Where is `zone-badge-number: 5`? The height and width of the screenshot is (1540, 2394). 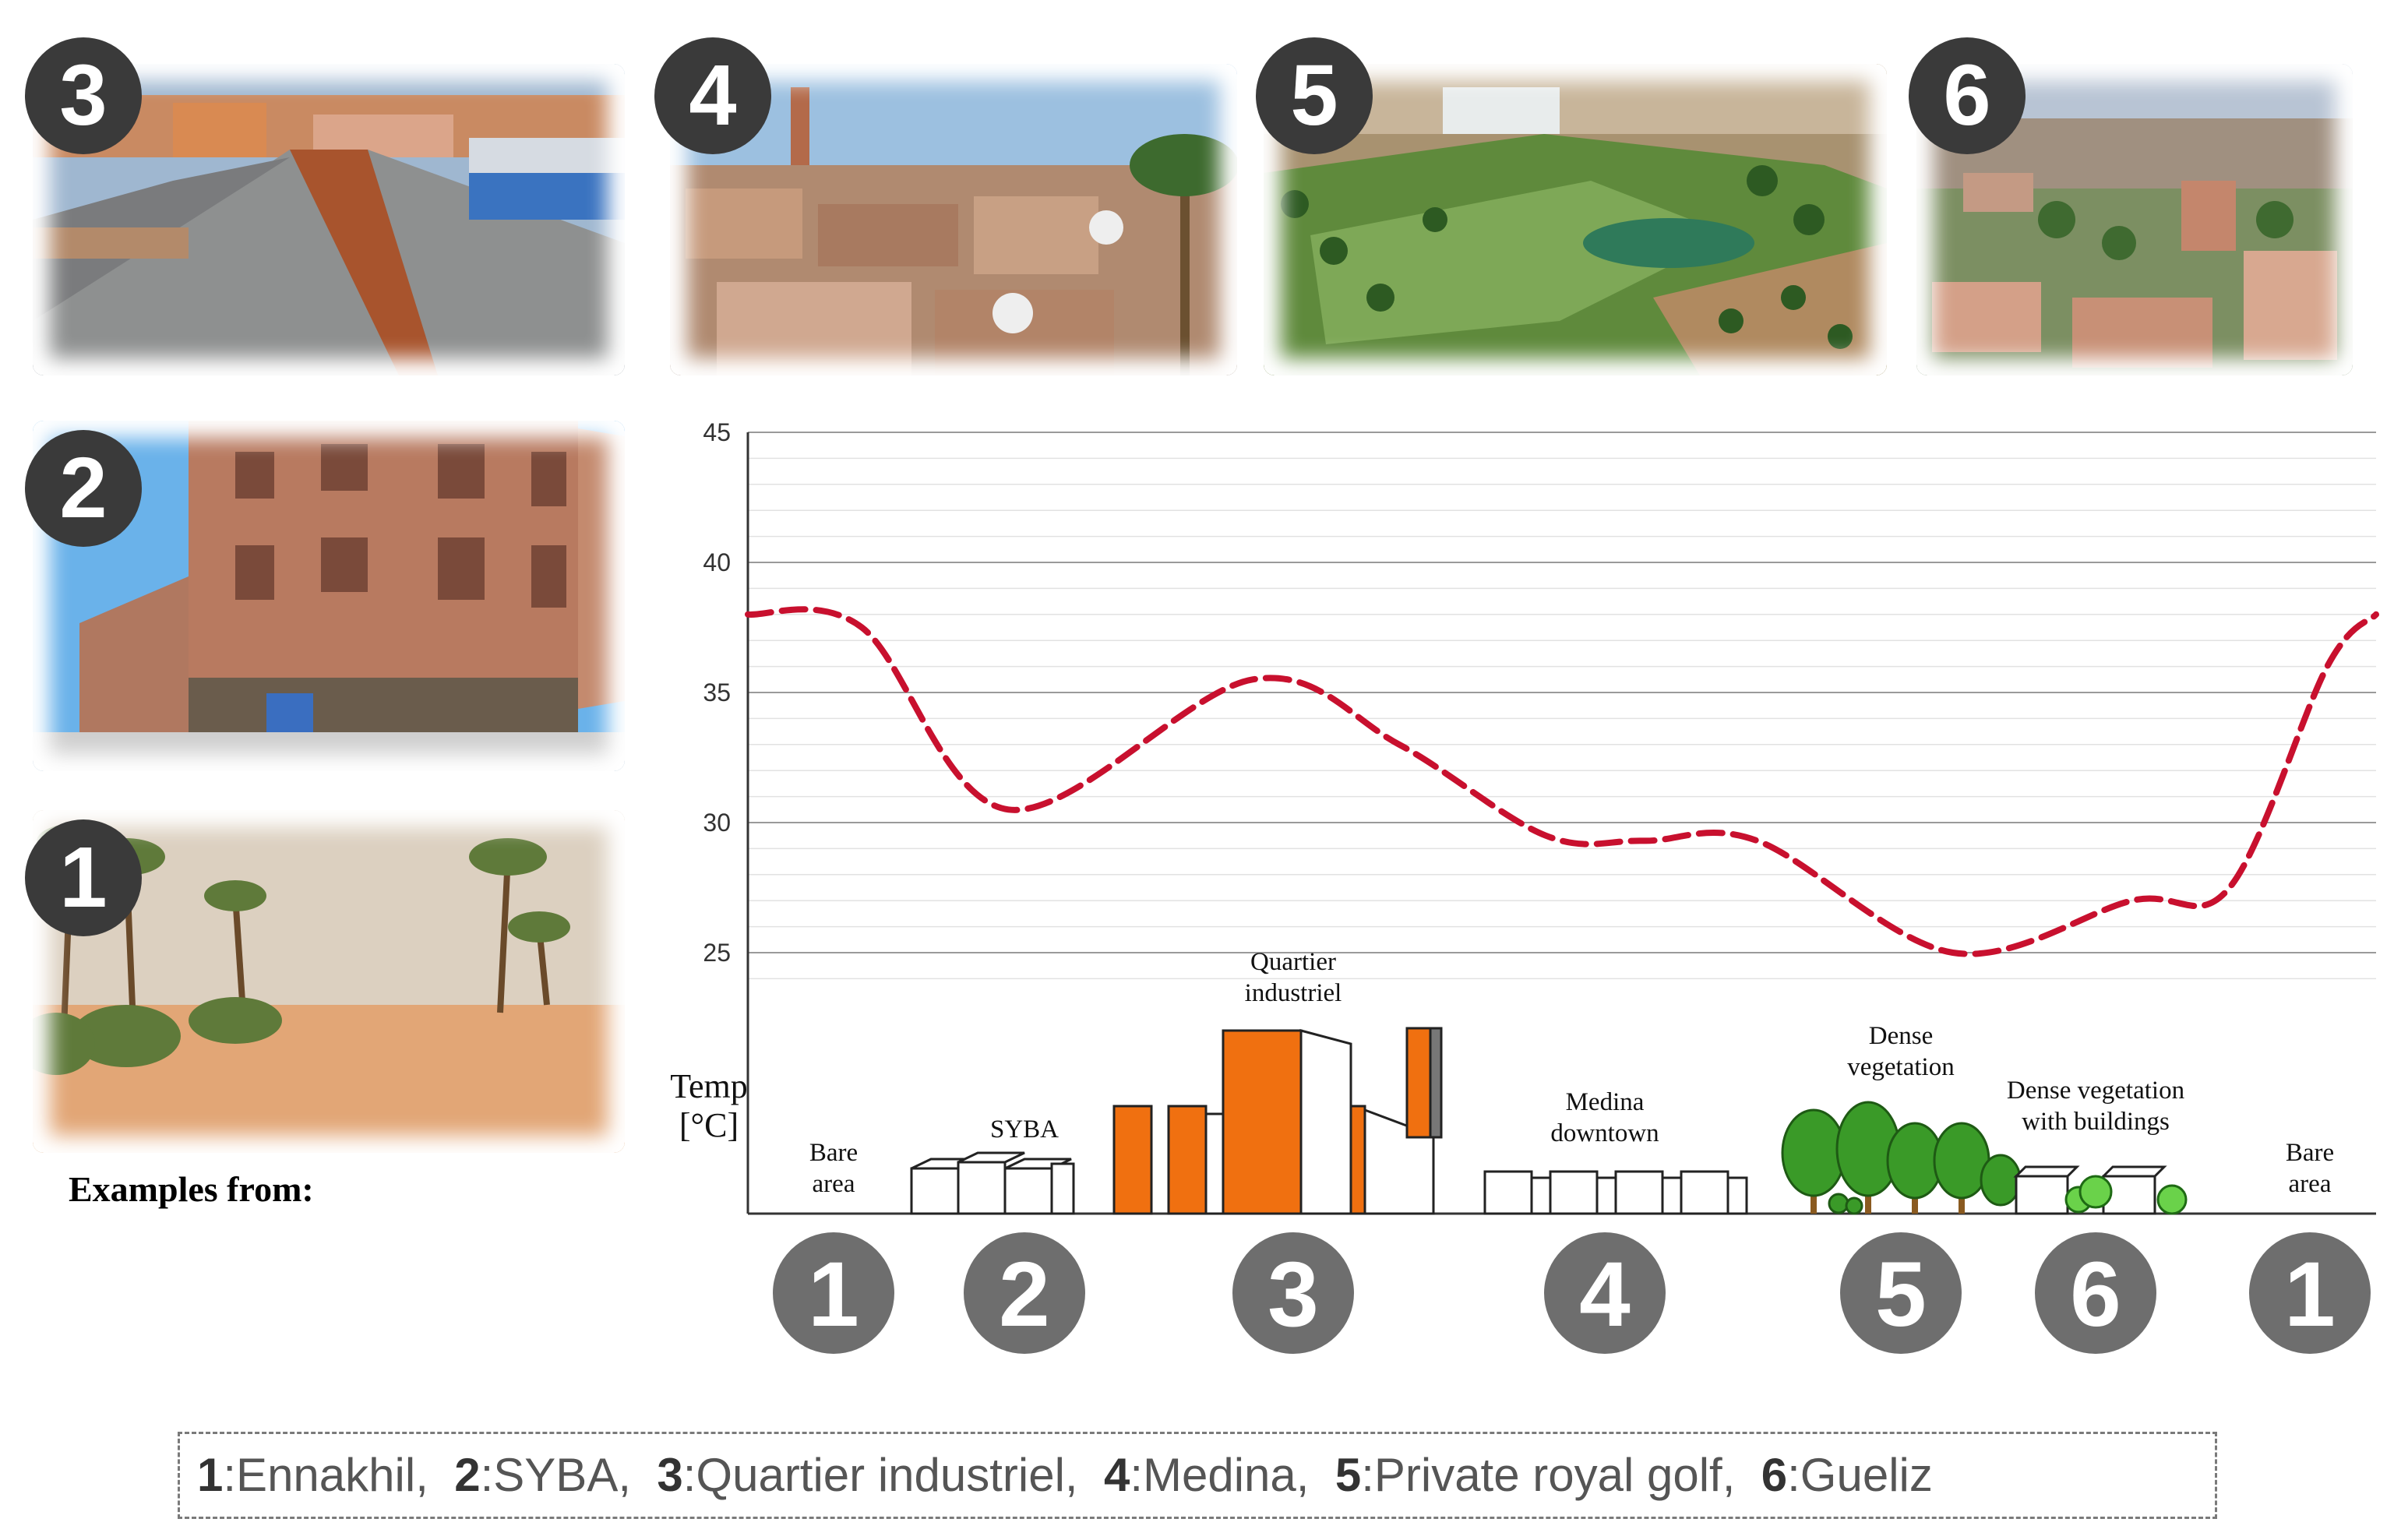 zone-badge-number: 5 is located at coordinates (1901, 1294).